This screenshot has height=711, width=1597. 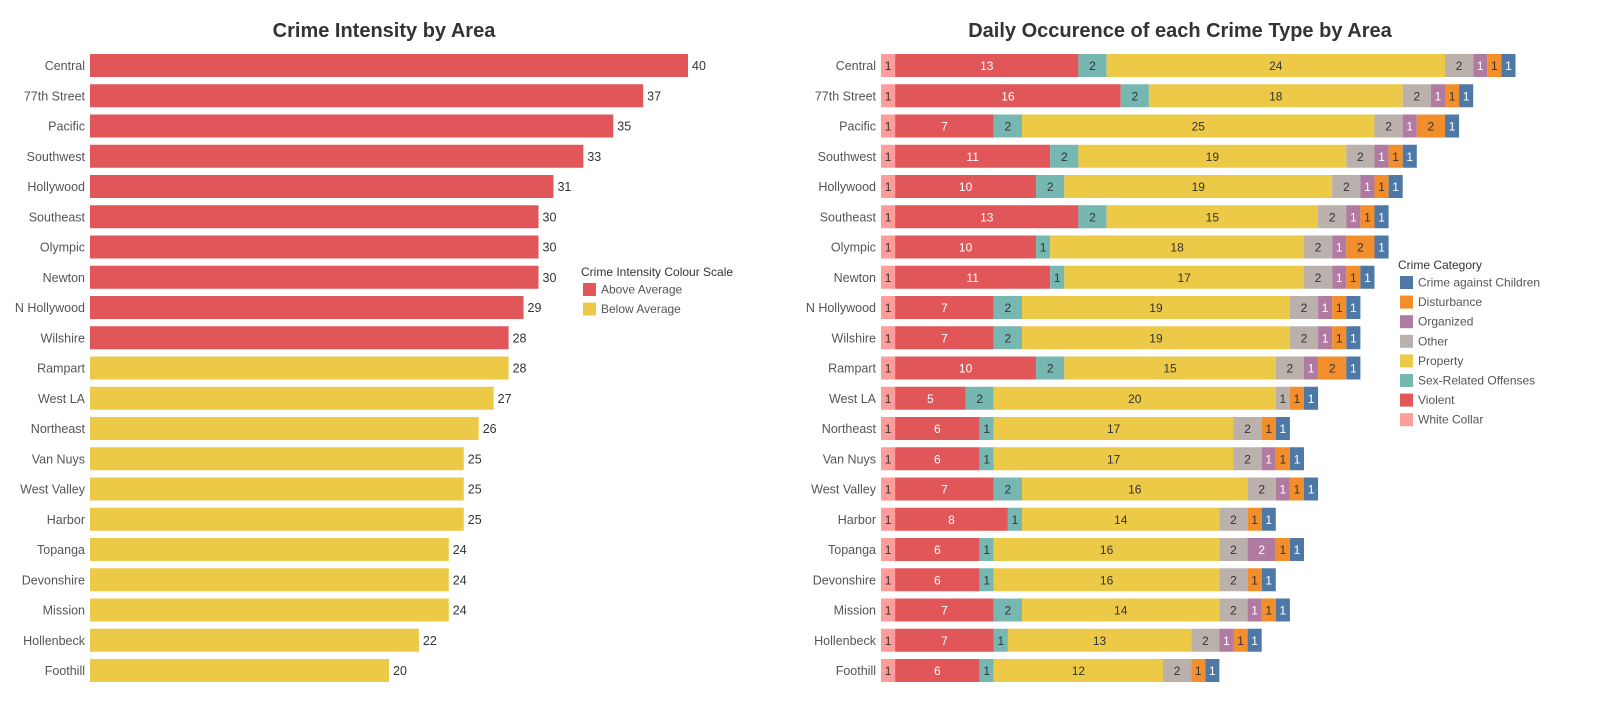 What do you see at coordinates (1198, 126) in the screenshot?
I see `segment-property-pacific` at bounding box center [1198, 126].